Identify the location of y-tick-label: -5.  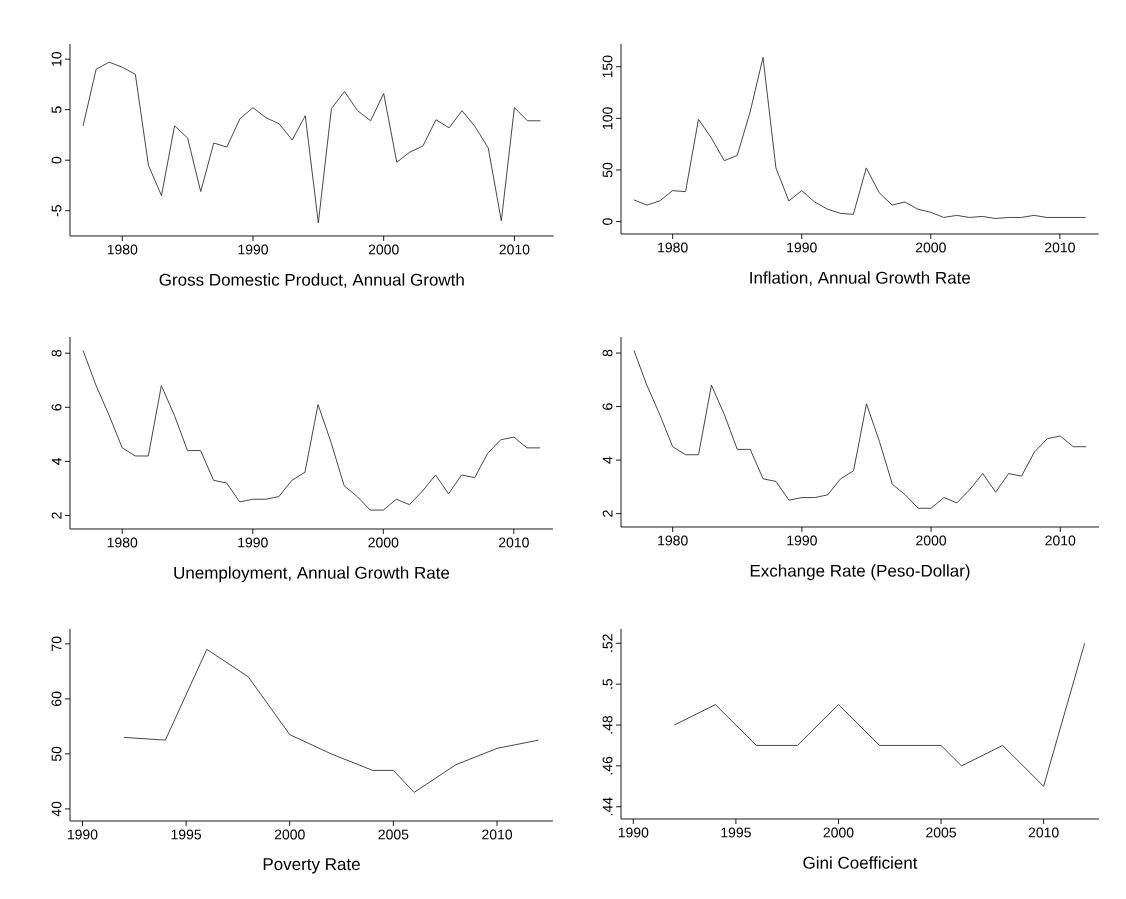
(56, 211).